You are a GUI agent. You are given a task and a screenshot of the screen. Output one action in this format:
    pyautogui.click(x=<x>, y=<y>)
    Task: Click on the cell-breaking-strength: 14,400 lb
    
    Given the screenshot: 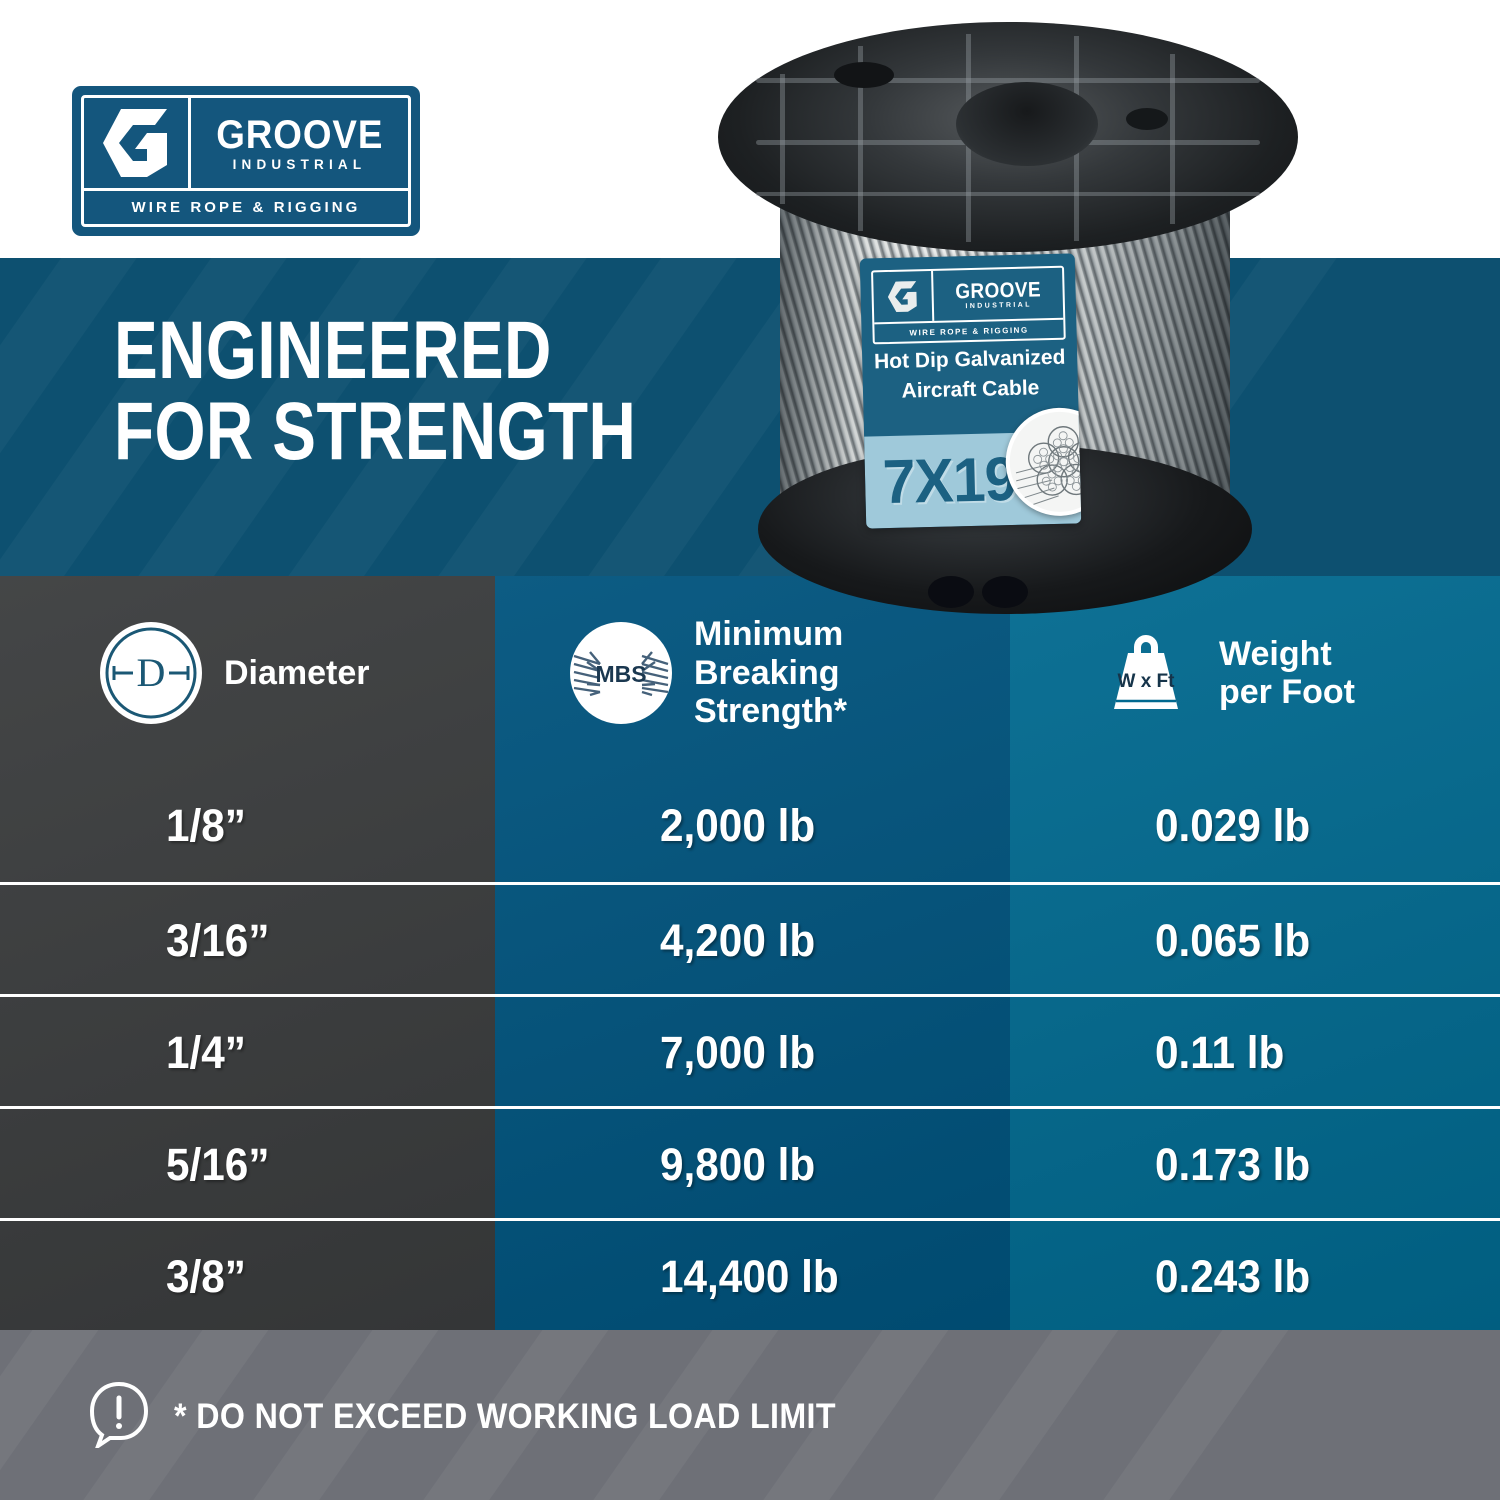 What is the action you would take?
    pyautogui.click(x=749, y=1276)
    